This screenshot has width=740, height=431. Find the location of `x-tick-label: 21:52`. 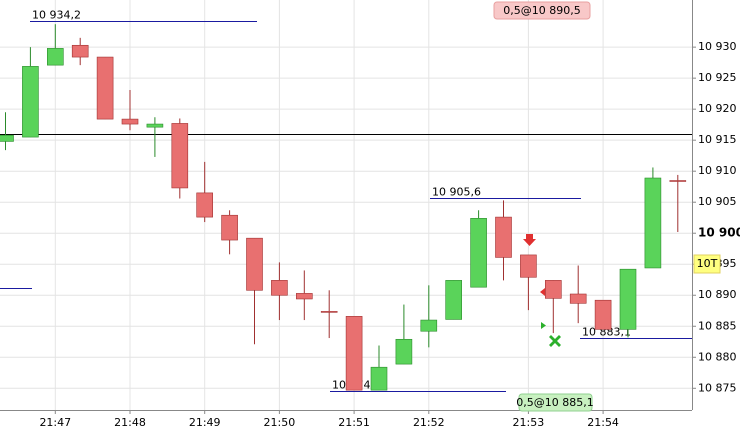

x-tick-label: 21:52 is located at coordinates (429, 422).